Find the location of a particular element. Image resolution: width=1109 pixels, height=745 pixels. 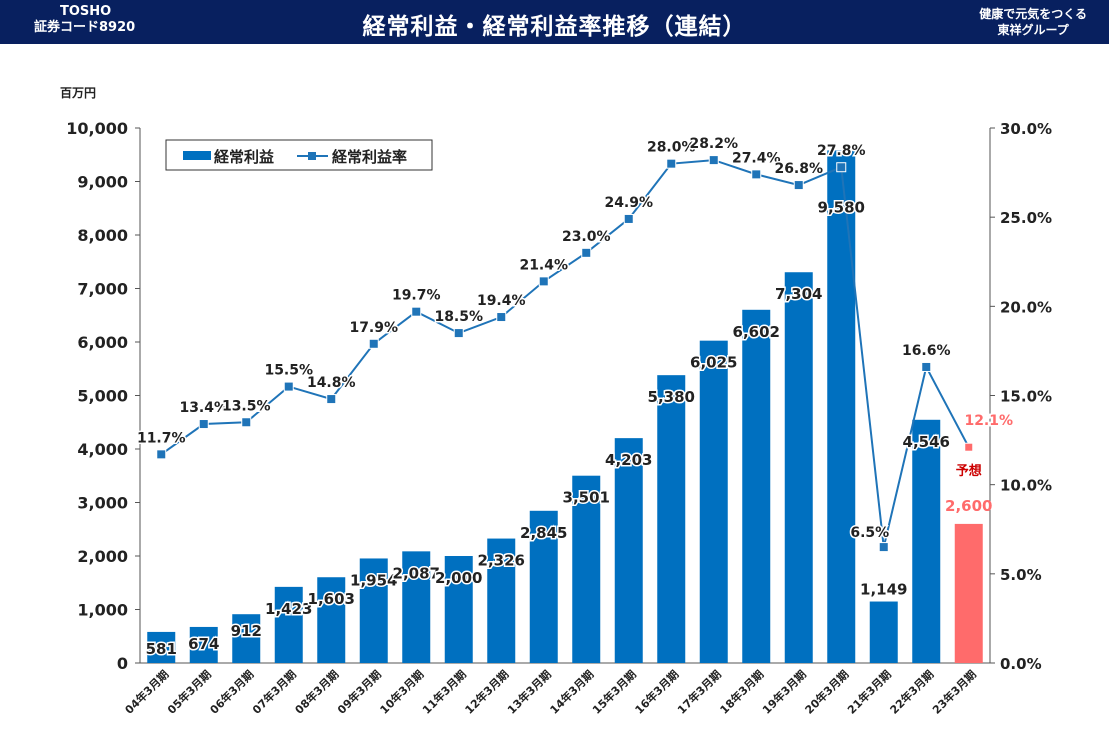

y-left-tick-label: 9,000 is located at coordinates (102, 182).